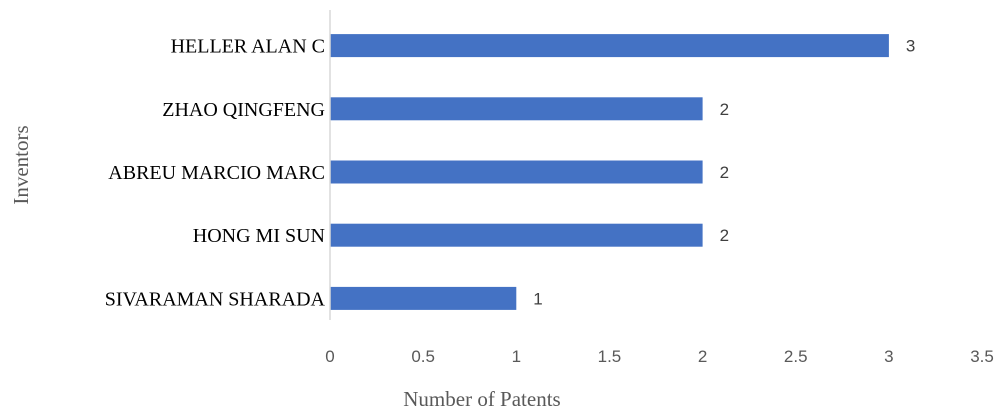  Describe the element at coordinates (215, 299) in the screenshot. I see `category-label-5: SIVARAMAN SHARADA` at that location.